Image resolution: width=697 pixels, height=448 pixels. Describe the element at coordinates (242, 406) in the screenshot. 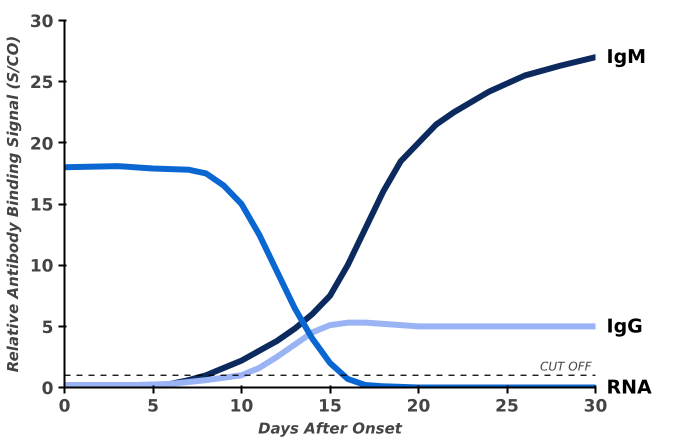

I see `x-tick-label: 10` at that location.